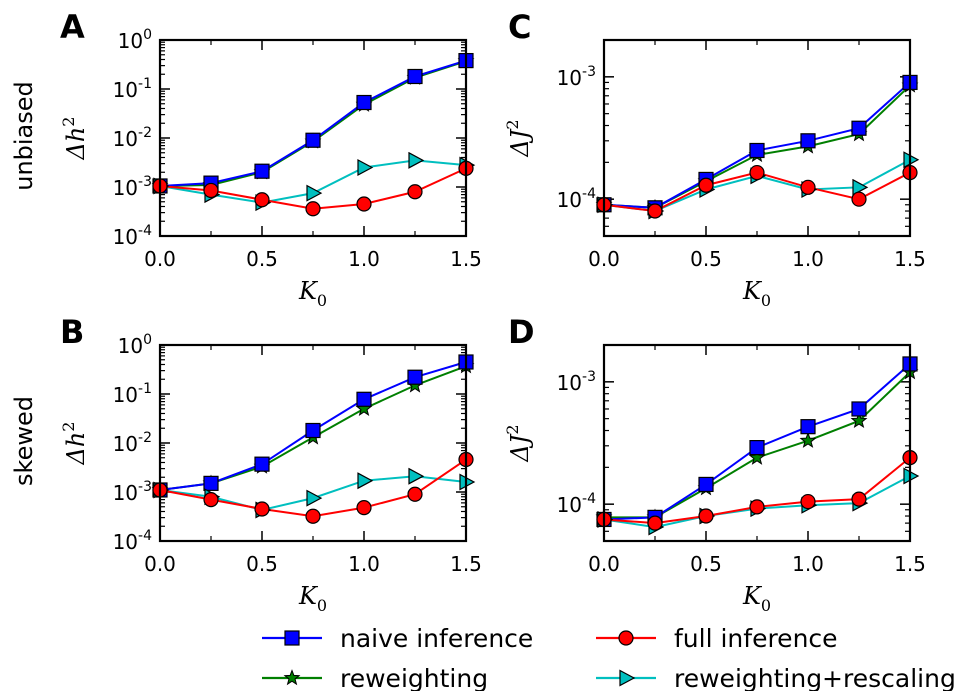 The image size is (976, 691). What do you see at coordinates (145, 133) in the screenshot?
I see `y-tick-exponent: -2` at bounding box center [145, 133].